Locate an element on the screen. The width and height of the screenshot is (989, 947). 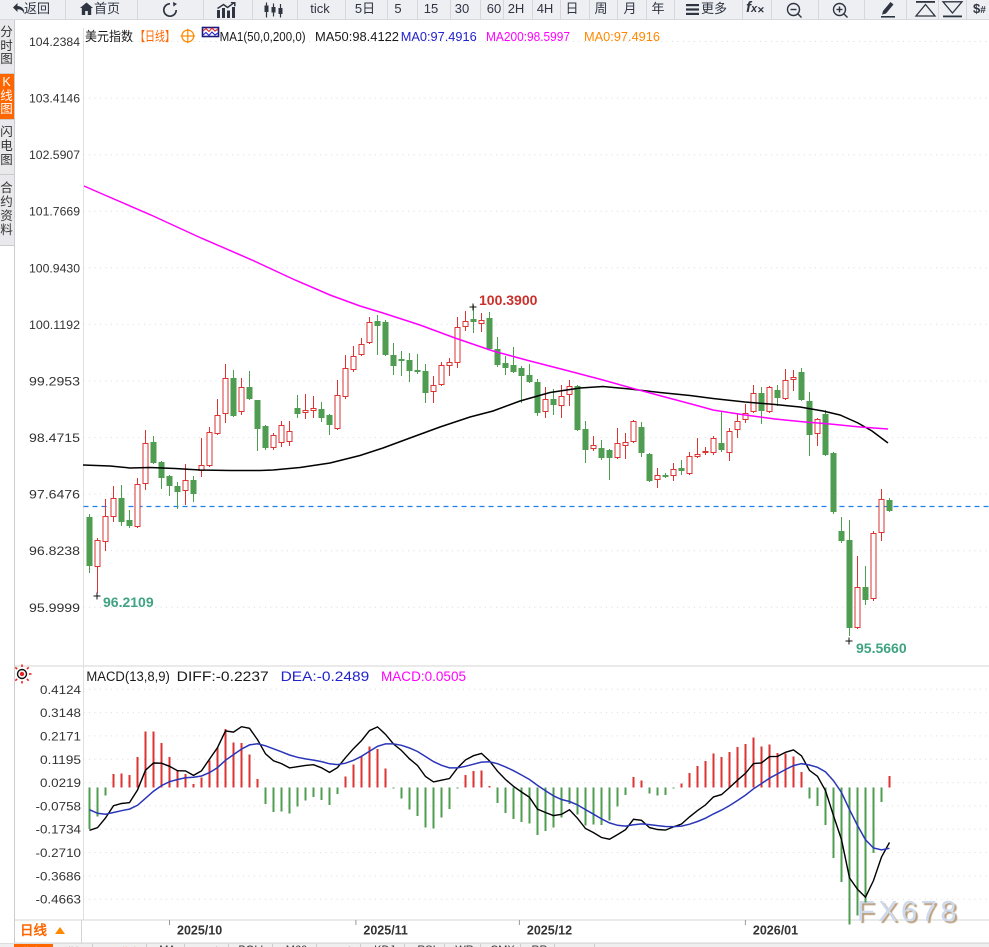
svg-text: 2025/12 is located at coordinates (549, 931).